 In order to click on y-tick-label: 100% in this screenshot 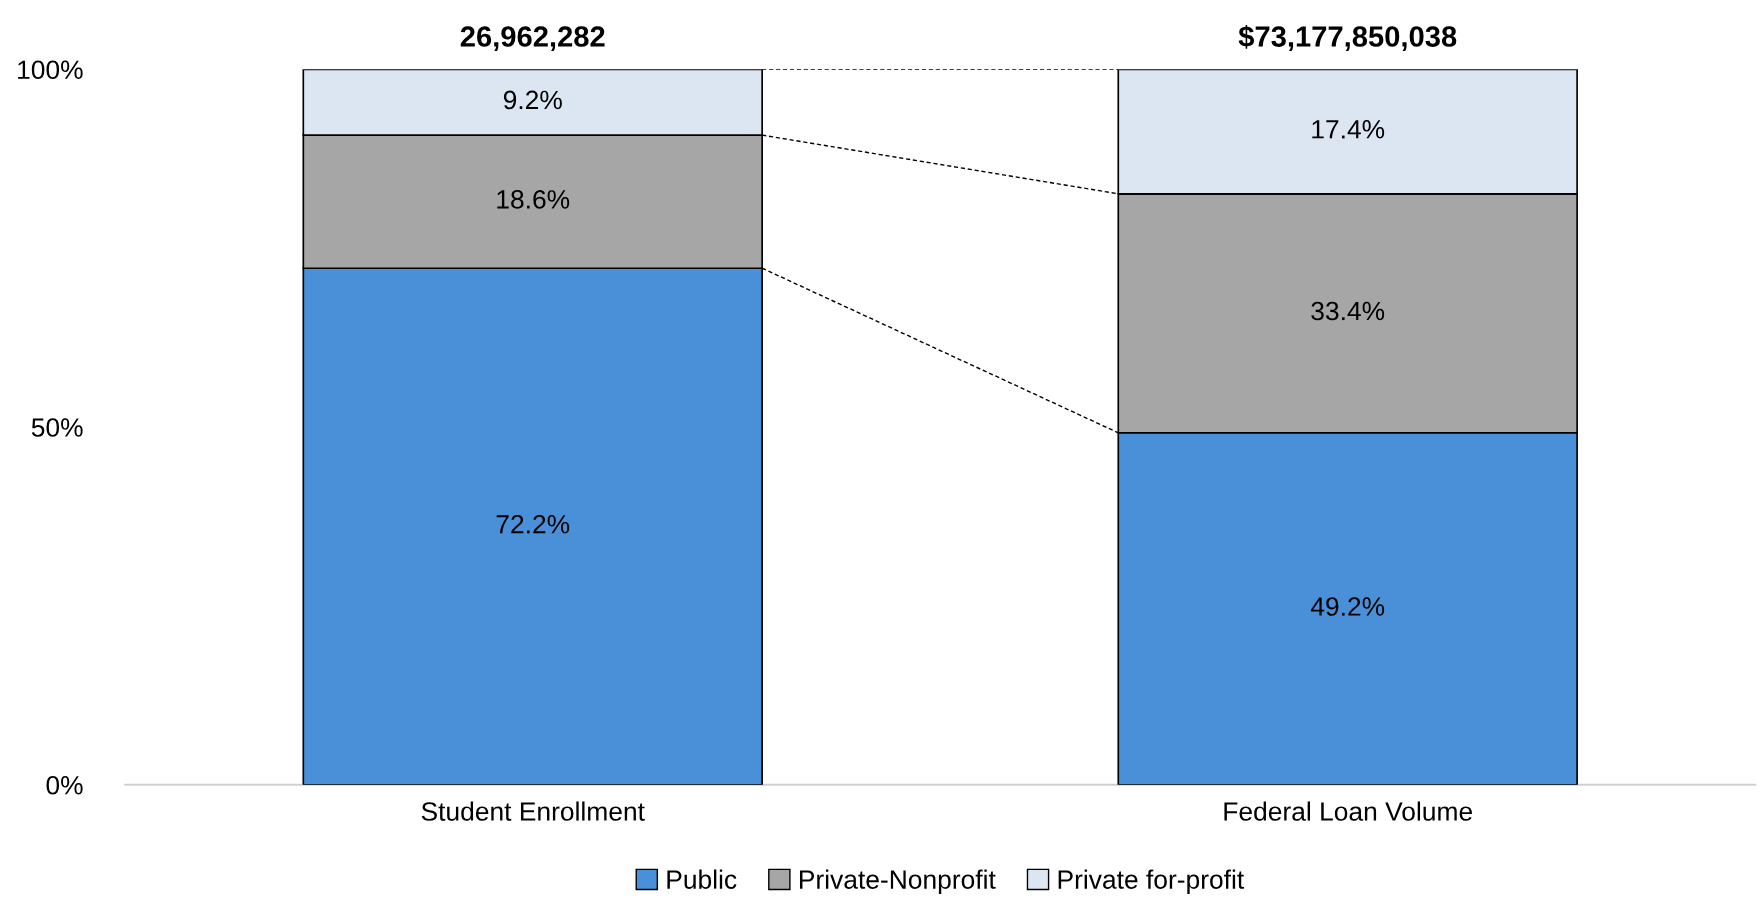, I will do `click(50, 70)`.